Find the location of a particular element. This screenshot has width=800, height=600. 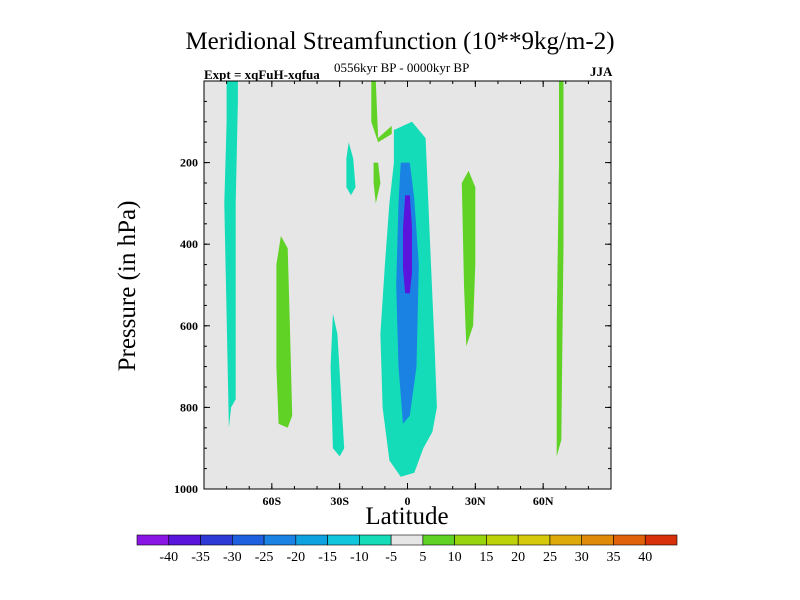

contour-nh-positive-cell is located at coordinates (468, 258).